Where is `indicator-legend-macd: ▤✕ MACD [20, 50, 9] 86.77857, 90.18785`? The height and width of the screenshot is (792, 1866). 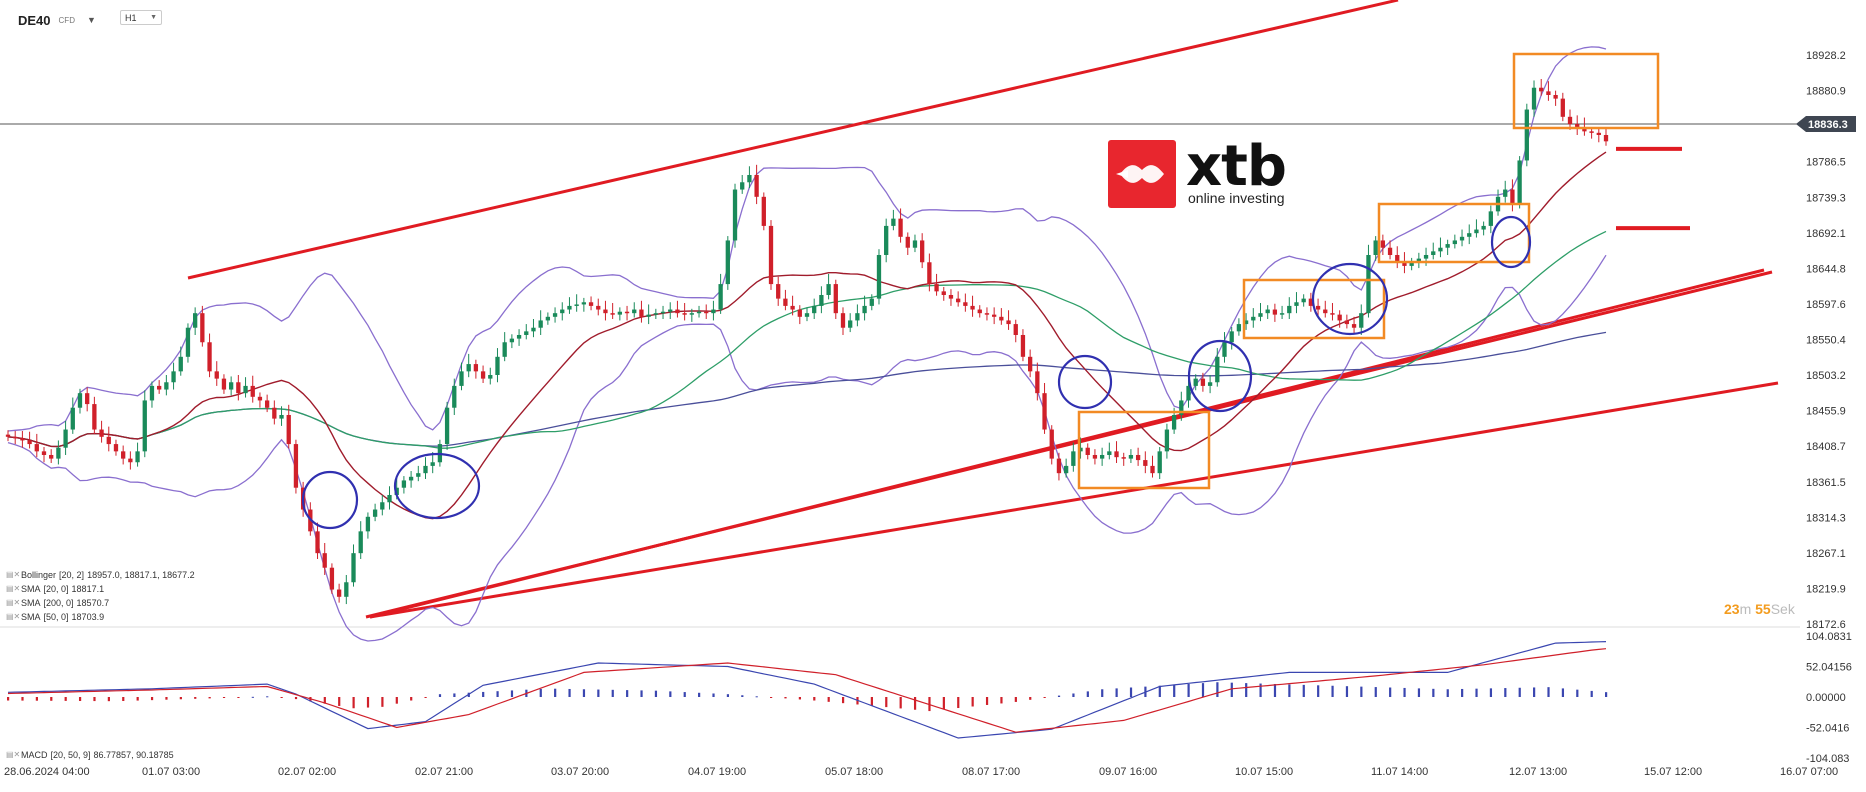 indicator-legend-macd: ▤✕ MACD [20, 50, 9] 86.77857, 90.18785 is located at coordinates (90, 755).